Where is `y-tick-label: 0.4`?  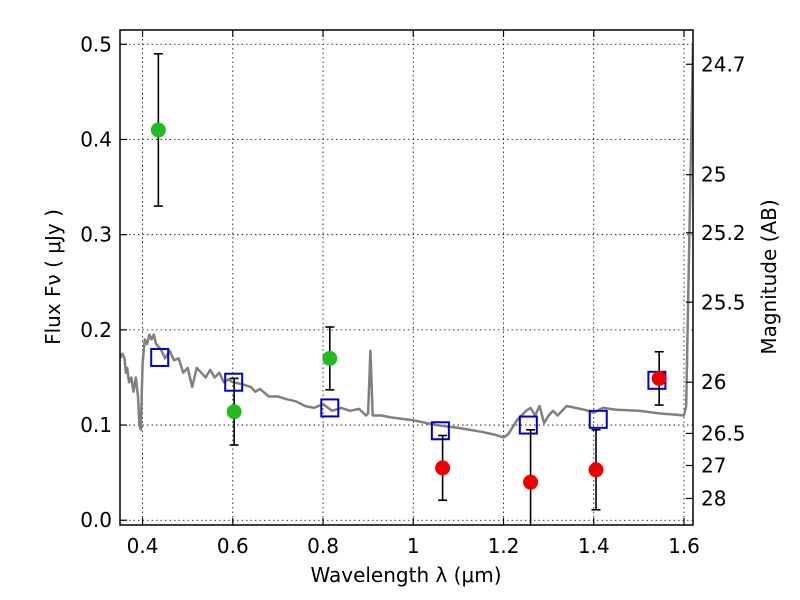 y-tick-label: 0.4 is located at coordinates (96, 139).